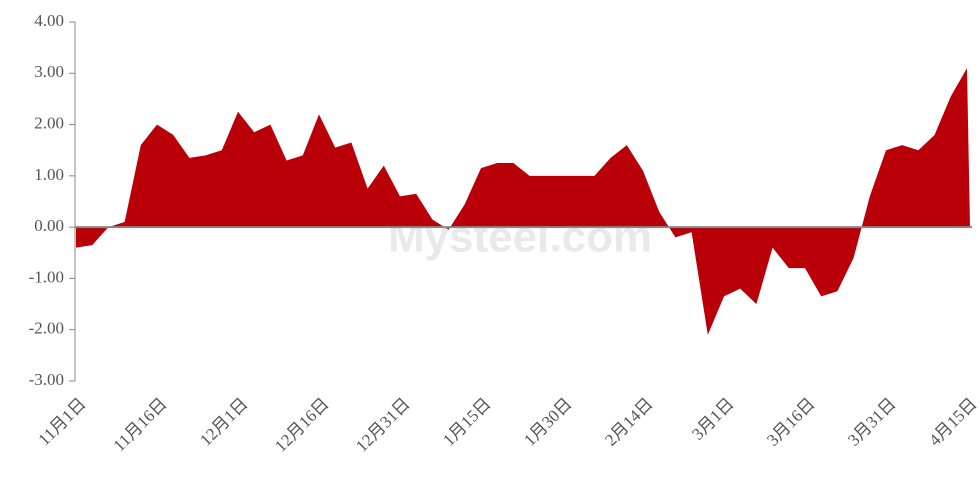  I want to click on y-tick-label: 3.00, so click(49, 71).